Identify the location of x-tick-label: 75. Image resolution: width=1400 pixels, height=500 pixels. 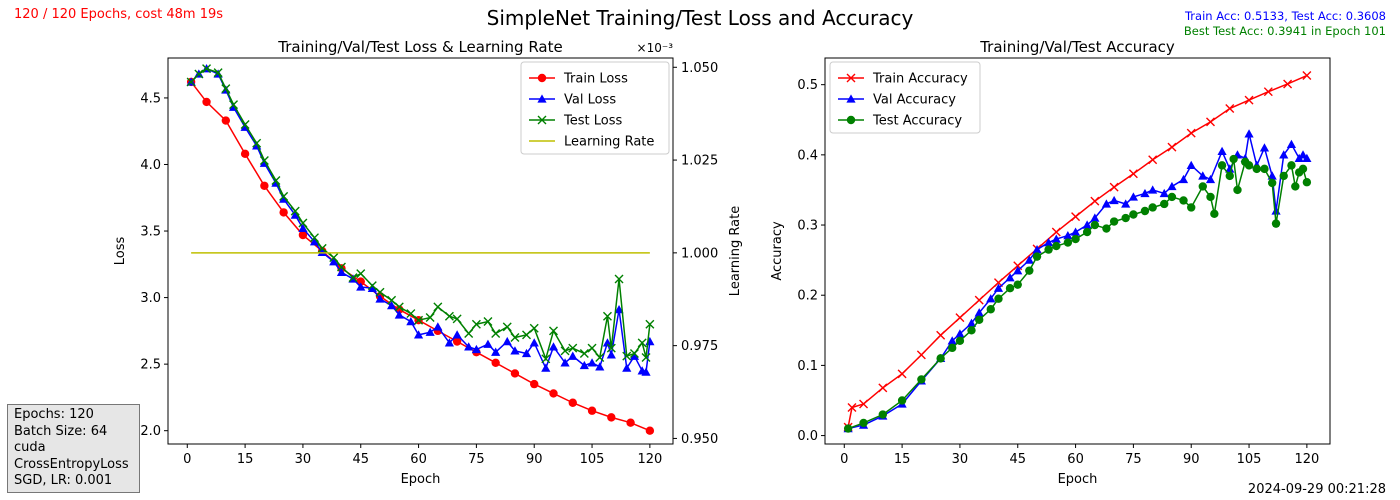
(476, 459).